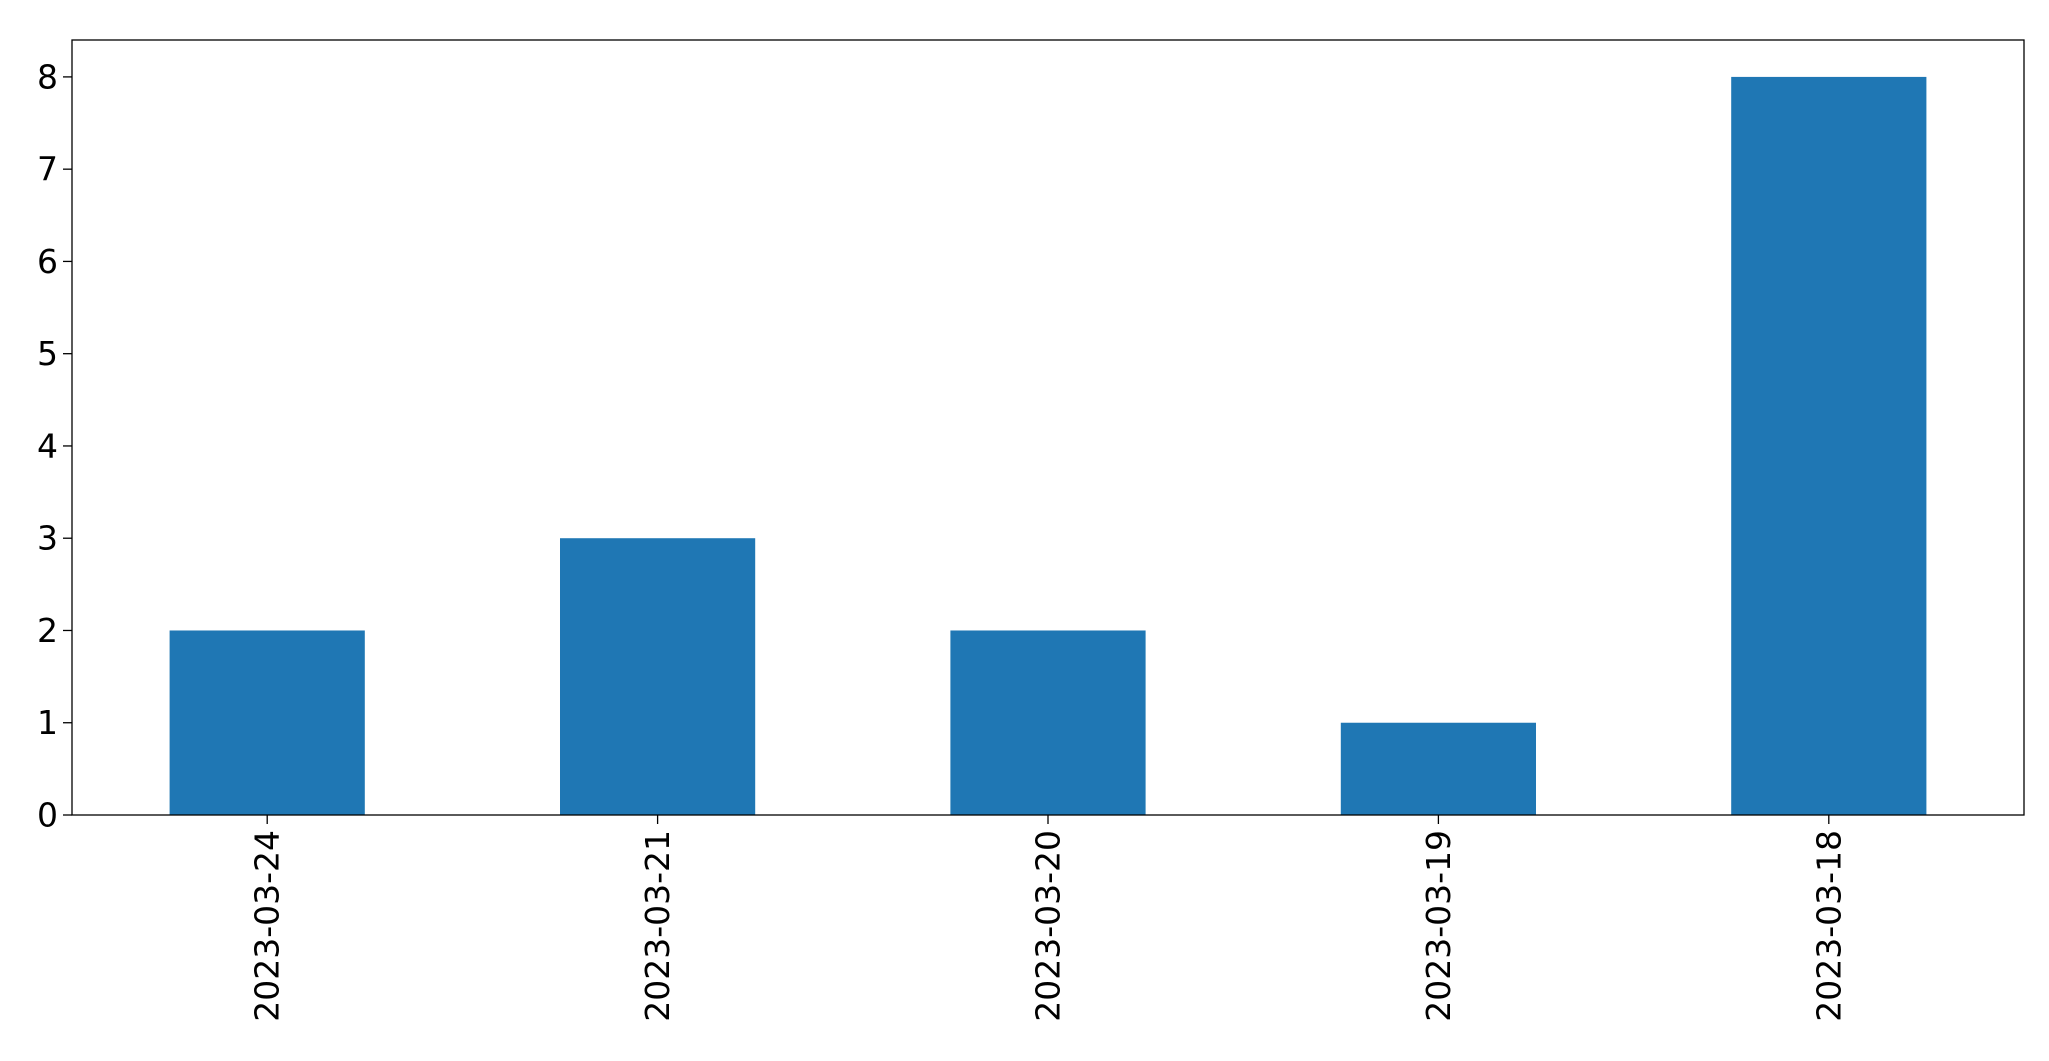 The height and width of the screenshot is (1061, 2049). What do you see at coordinates (47, 630) in the screenshot?
I see `y-tick-label: 2` at bounding box center [47, 630].